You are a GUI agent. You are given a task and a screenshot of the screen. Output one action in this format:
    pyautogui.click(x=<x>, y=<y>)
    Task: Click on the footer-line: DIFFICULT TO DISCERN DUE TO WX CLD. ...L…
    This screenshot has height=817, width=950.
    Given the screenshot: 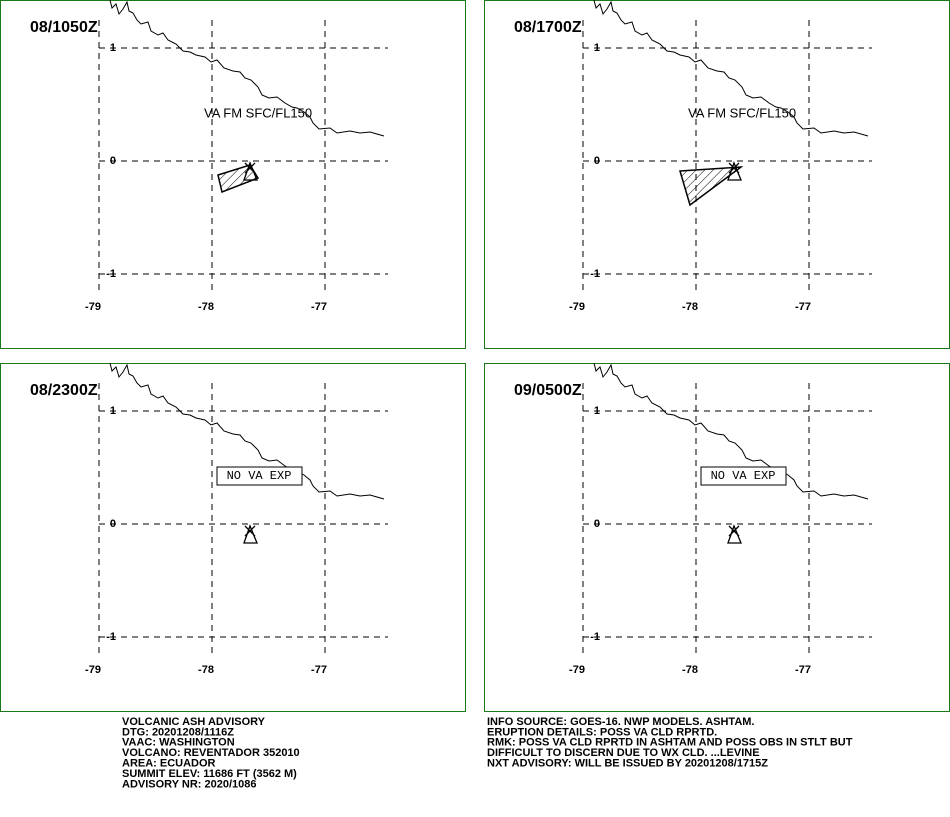 What is the action you would take?
    pyautogui.click(x=623, y=753)
    